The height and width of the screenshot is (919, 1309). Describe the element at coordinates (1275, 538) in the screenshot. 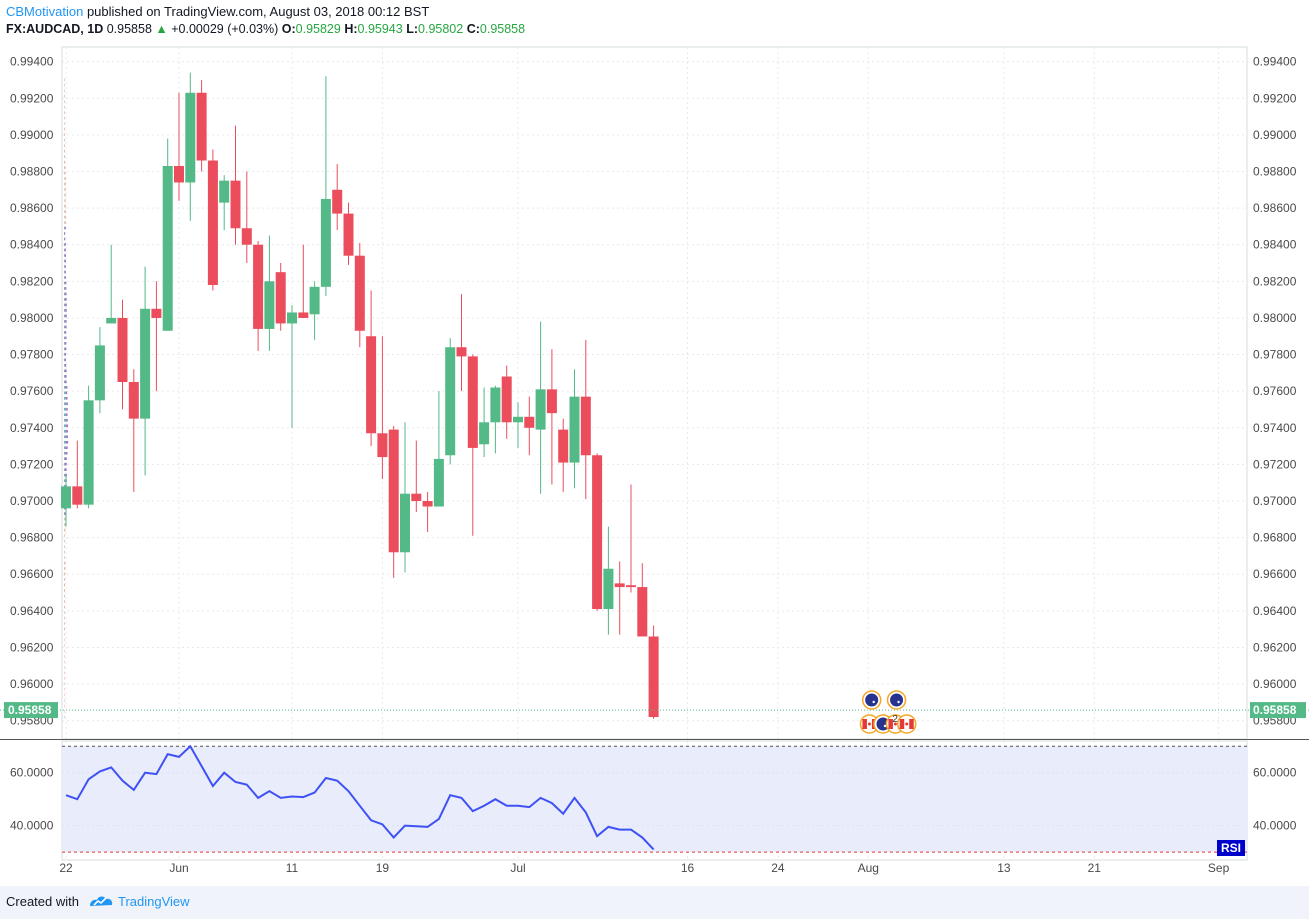

I see `price-axis-right-tick: 0.96800` at that location.